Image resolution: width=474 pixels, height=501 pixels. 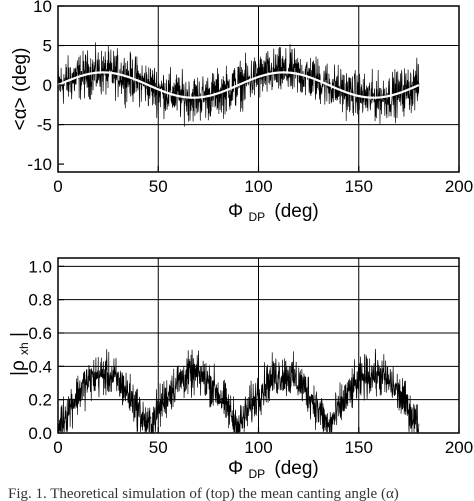 What do you see at coordinates (459, 447) in the screenshot?
I see `bottom-x-tick-label-4: 200` at bounding box center [459, 447].